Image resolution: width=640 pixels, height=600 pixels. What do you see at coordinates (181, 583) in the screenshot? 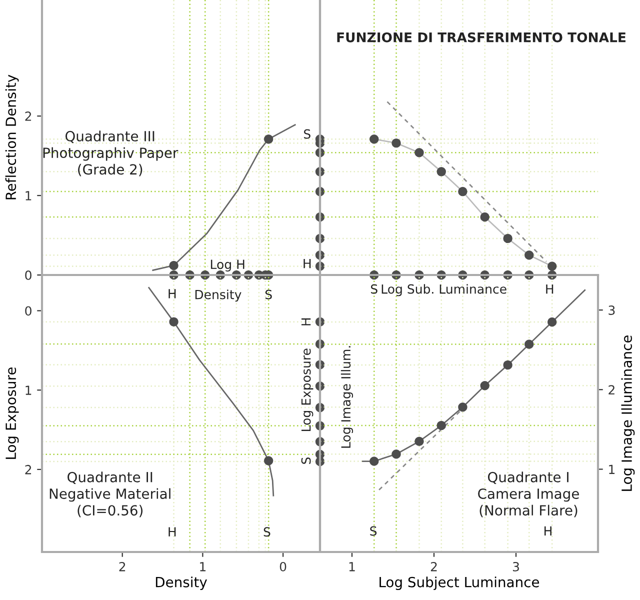
I see `x-axis-title: Density` at bounding box center [181, 583].